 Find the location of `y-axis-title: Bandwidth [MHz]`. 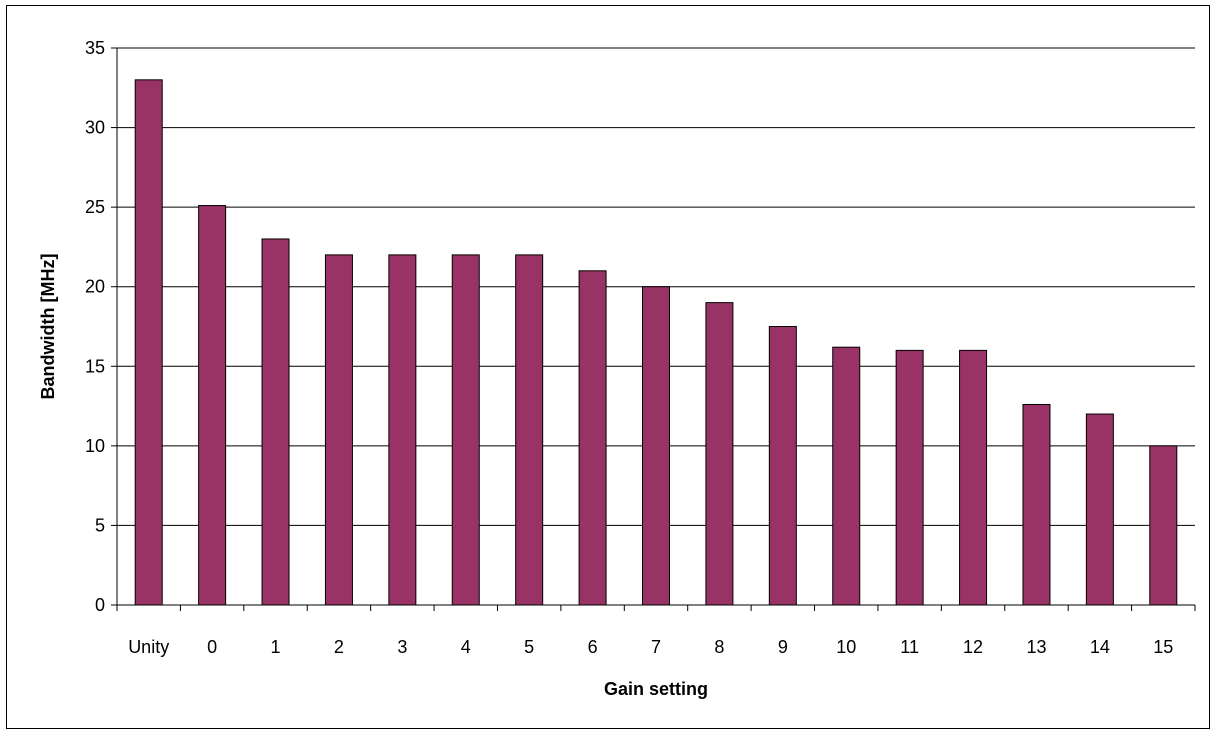

y-axis-title: Bandwidth [MHz] is located at coordinates (48, 327).